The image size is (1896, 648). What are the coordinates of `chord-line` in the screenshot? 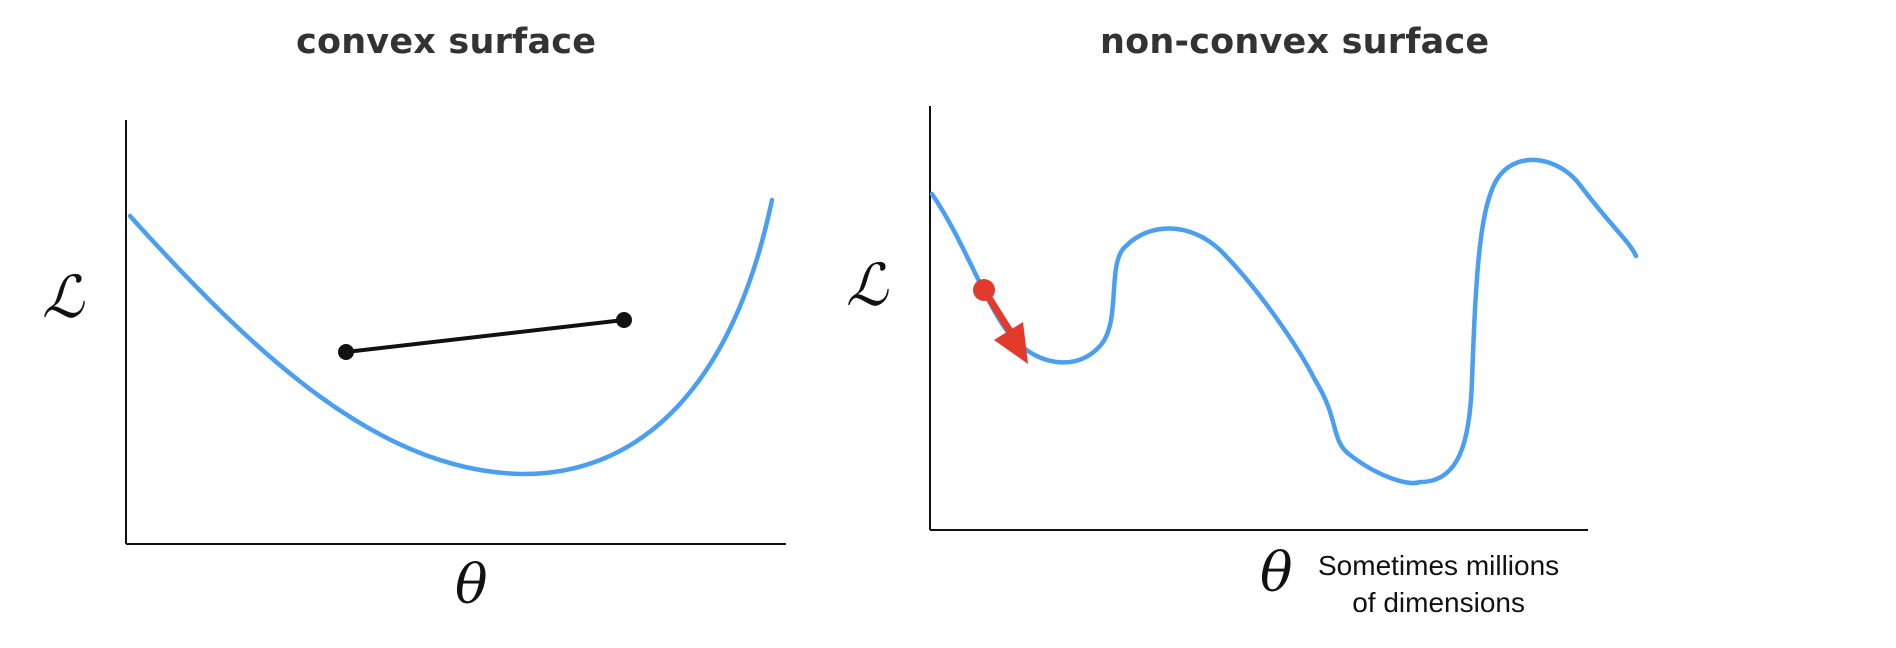 It's located at (485, 336).